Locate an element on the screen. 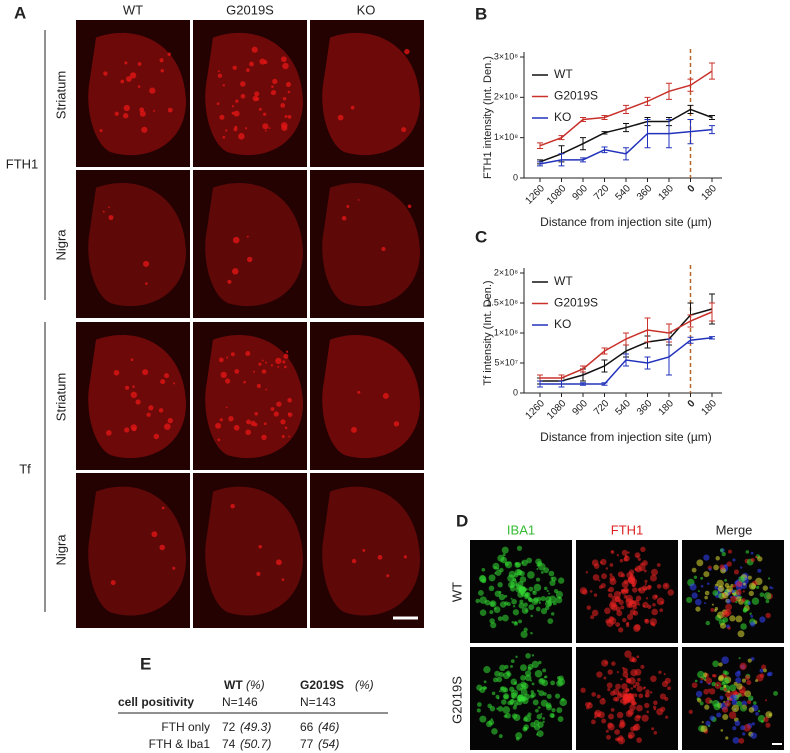  row-header: cell positivity is located at coordinates (156, 702).